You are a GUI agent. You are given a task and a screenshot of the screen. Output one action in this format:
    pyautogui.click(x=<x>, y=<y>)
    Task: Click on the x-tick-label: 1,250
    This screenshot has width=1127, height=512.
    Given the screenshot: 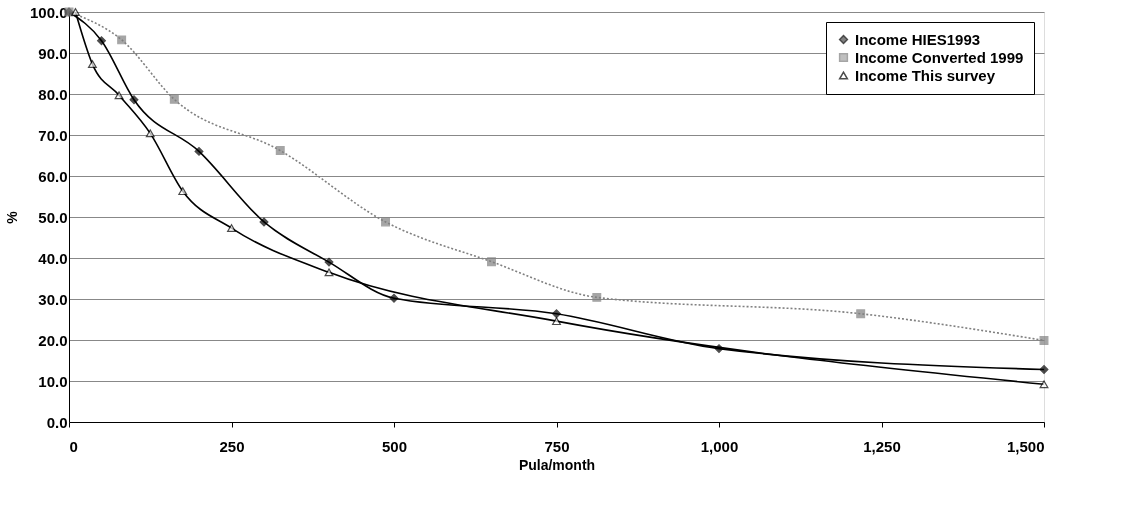 What is the action you would take?
    pyautogui.click(x=882, y=446)
    